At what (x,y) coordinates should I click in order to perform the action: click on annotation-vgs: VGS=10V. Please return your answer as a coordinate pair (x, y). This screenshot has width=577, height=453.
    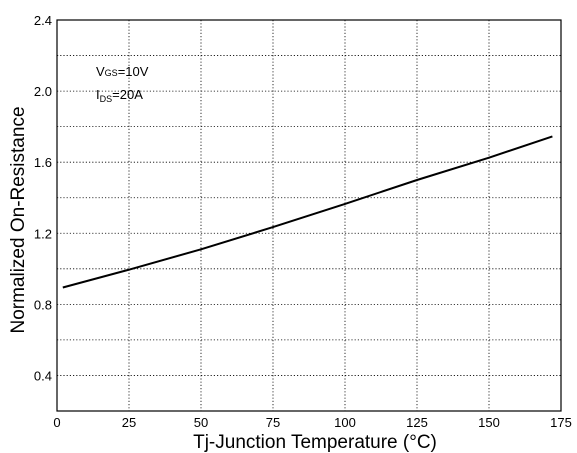
    Looking at the image, I should click on (122, 71).